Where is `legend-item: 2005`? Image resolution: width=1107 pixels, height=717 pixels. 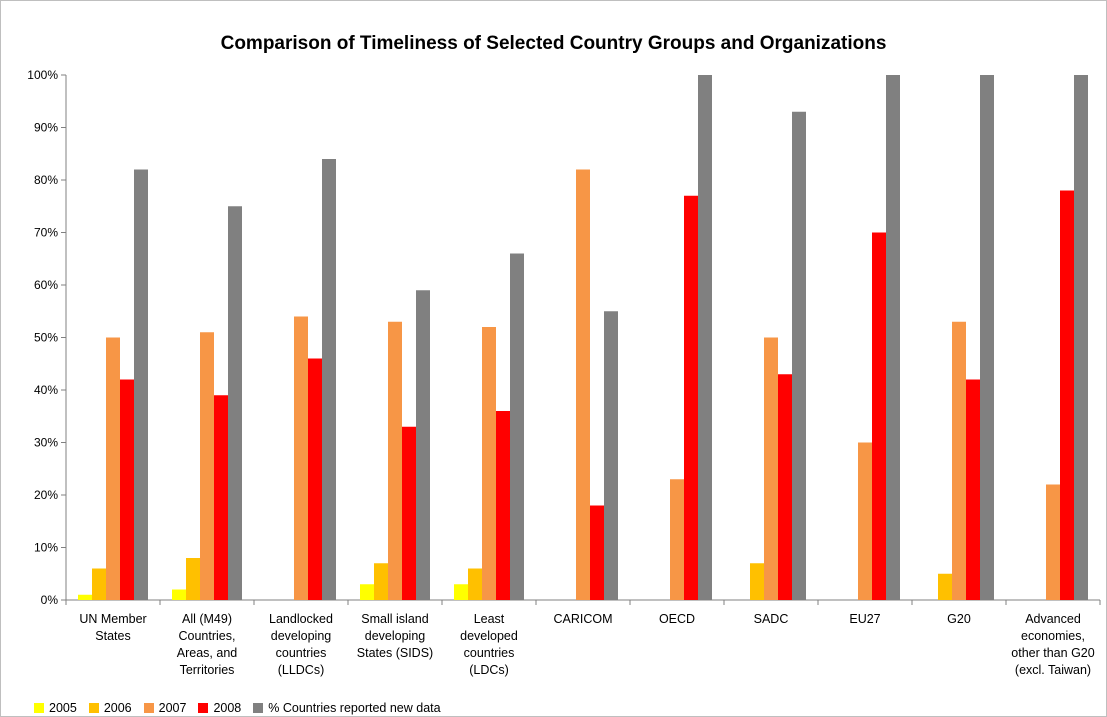 legend-item: 2005 is located at coordinates (55, 708).